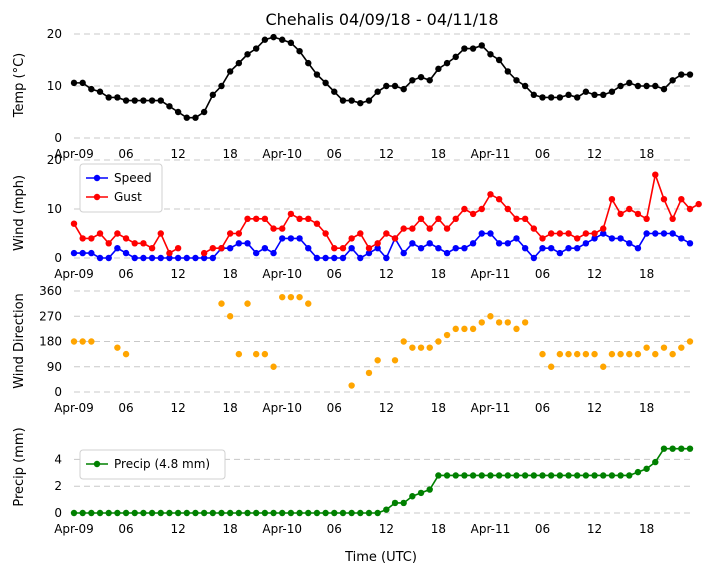  Describe the element at coordinates (128, 197) in the screenshot. I see `wind-legend-label: Gust` at that location.